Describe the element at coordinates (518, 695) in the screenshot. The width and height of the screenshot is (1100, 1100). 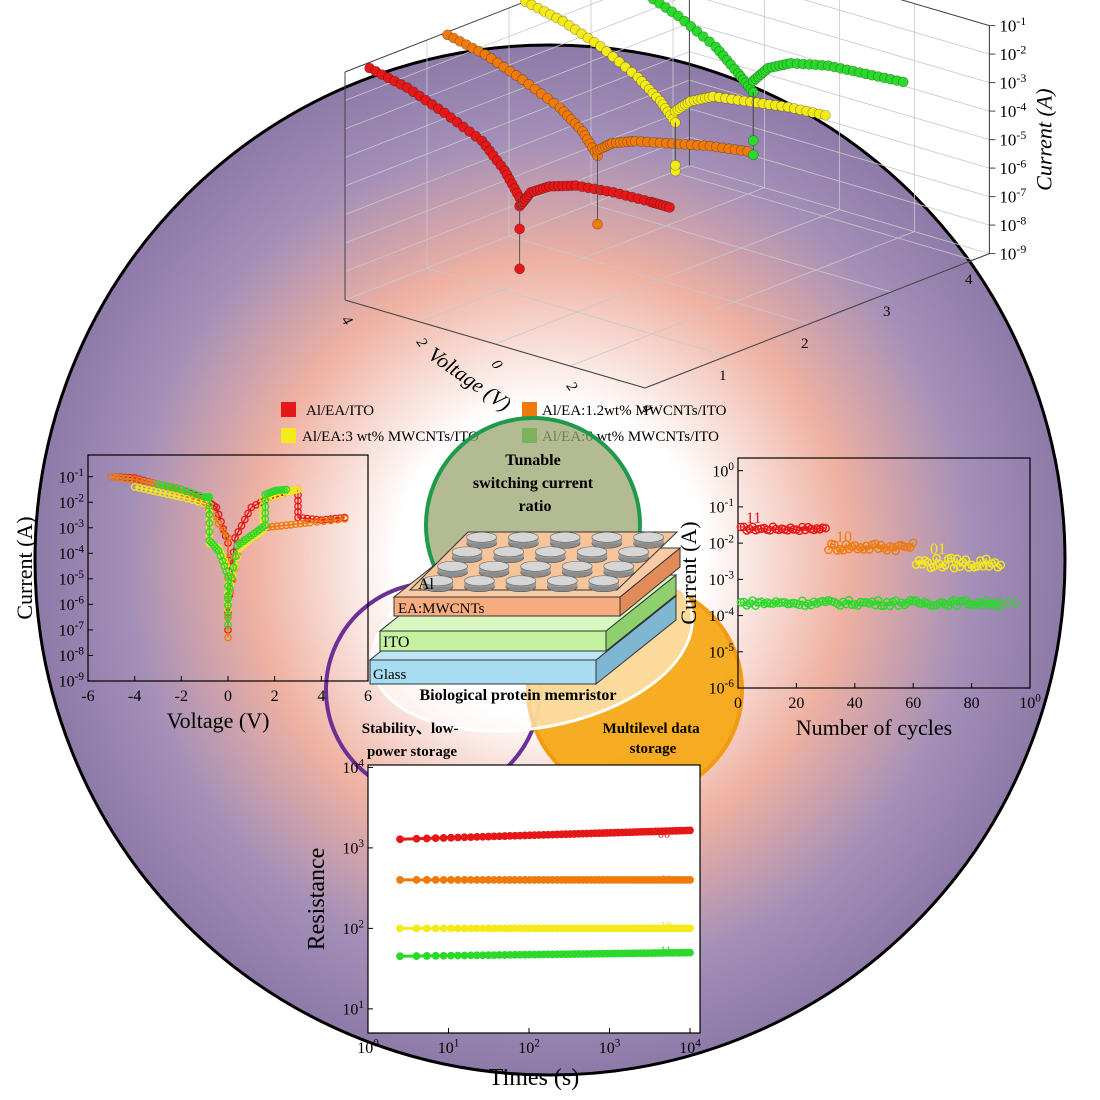
I see `venn-center-label: Biological protein memristor` at that location.